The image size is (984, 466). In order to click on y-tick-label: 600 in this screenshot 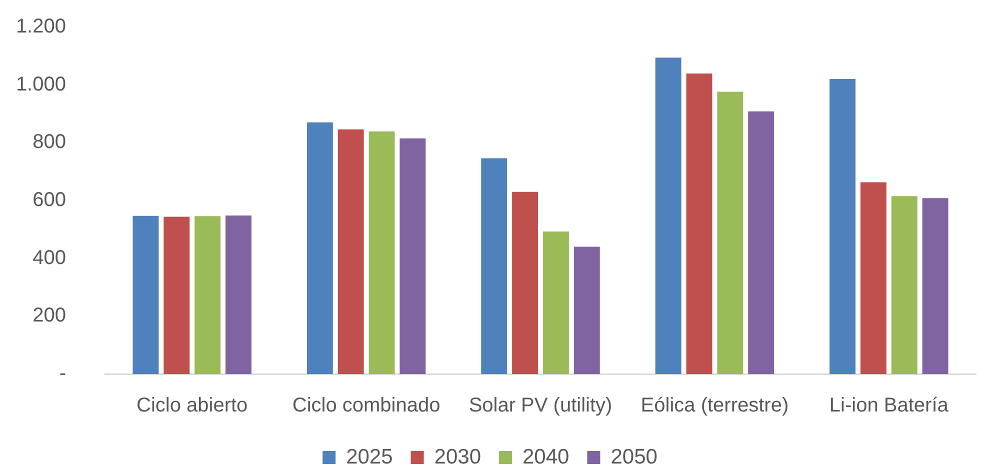, I will do `click(49, 200)`.